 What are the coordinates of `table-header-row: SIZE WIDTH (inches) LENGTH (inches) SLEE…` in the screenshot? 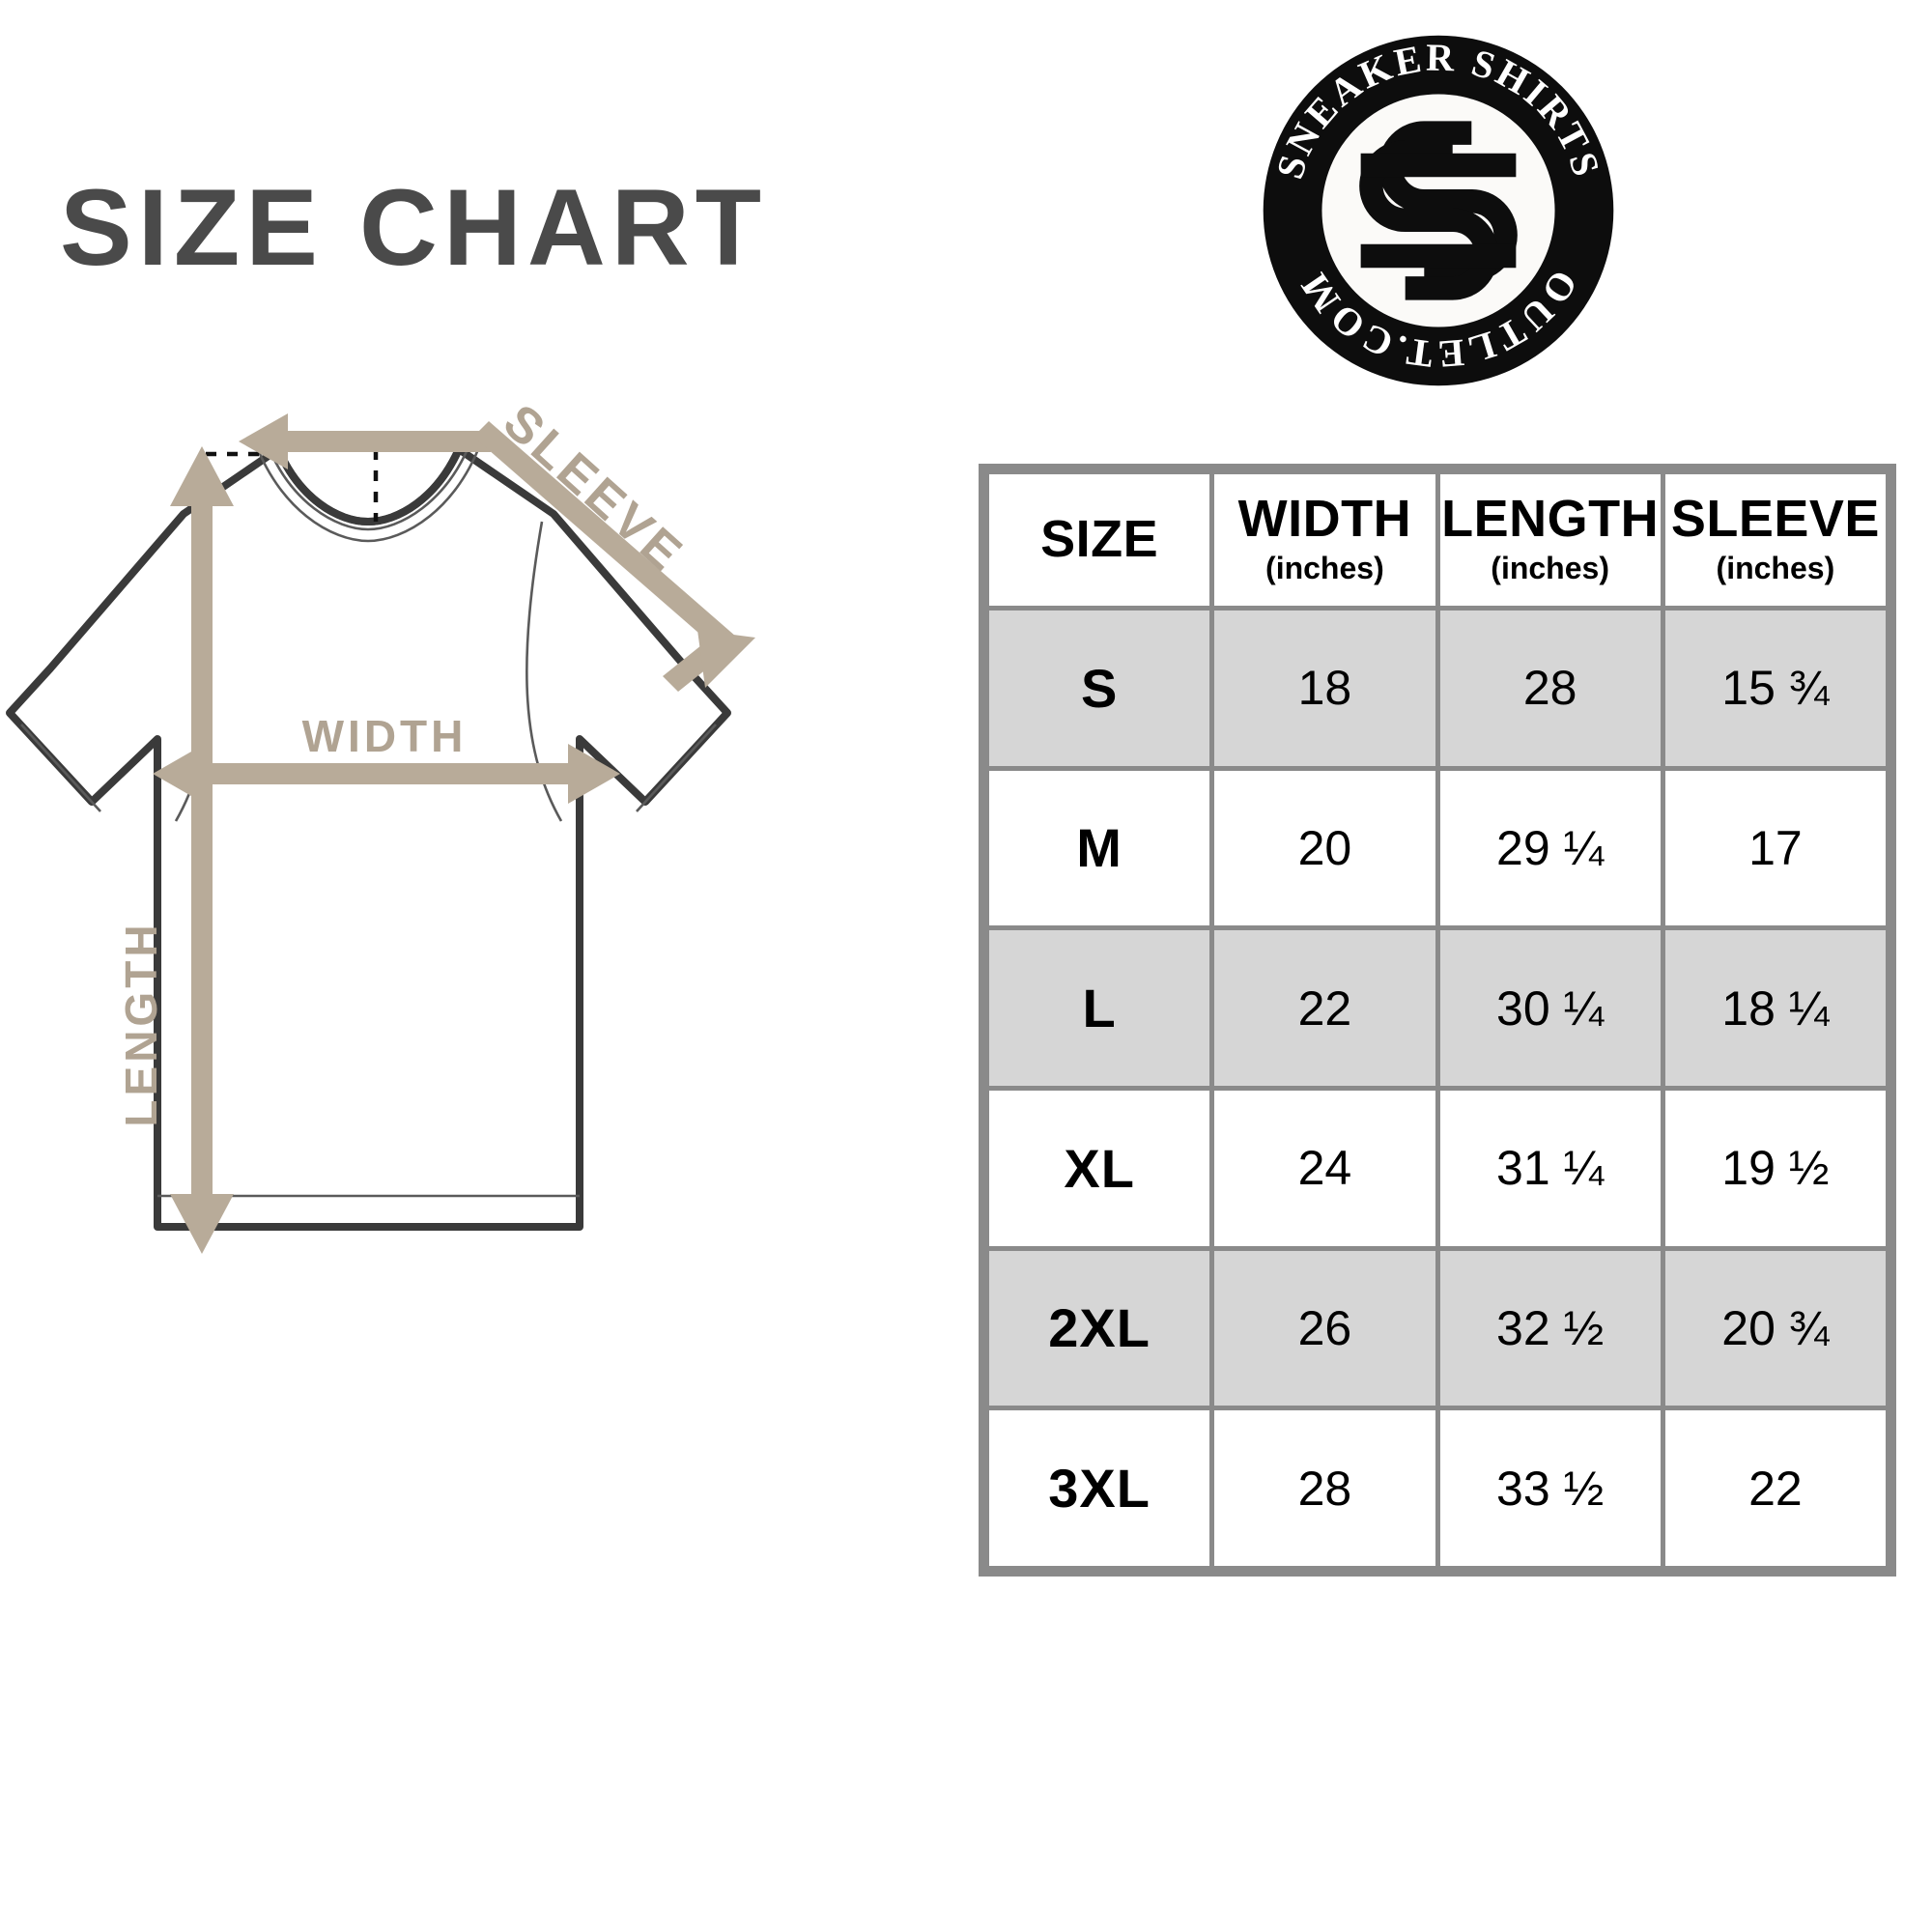 It's located at (1437, 540).